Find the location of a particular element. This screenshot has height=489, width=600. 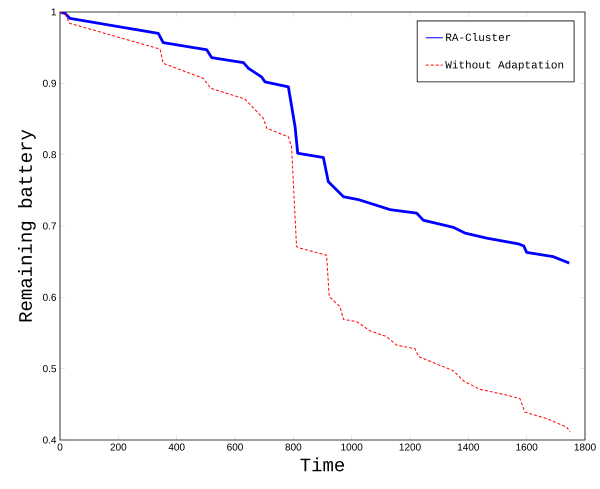

x-tick-label: 1400 is located at coordinates (469, 447).